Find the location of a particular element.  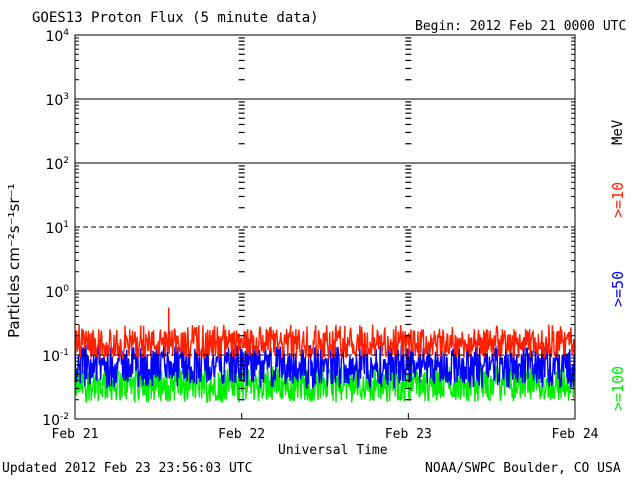

chart-title: GOES13 Proton Flux (5 minute data) is located at coordinates (175, 18).